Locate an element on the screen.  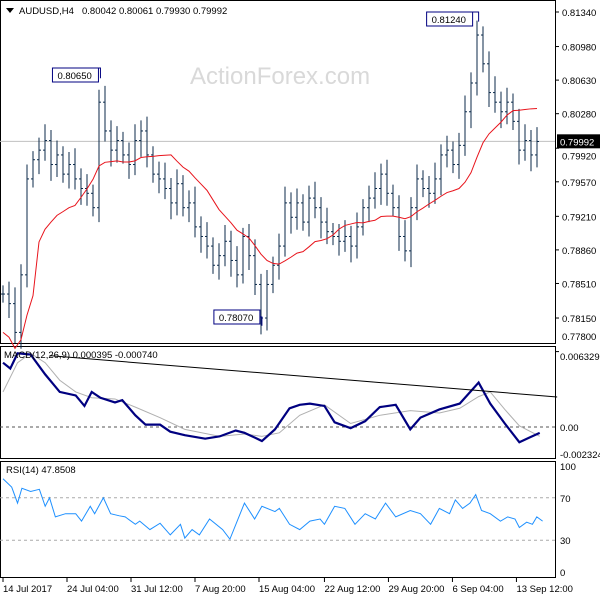
time-tick-label: 14 Jul 2017 is located at coordinates (27, 589).